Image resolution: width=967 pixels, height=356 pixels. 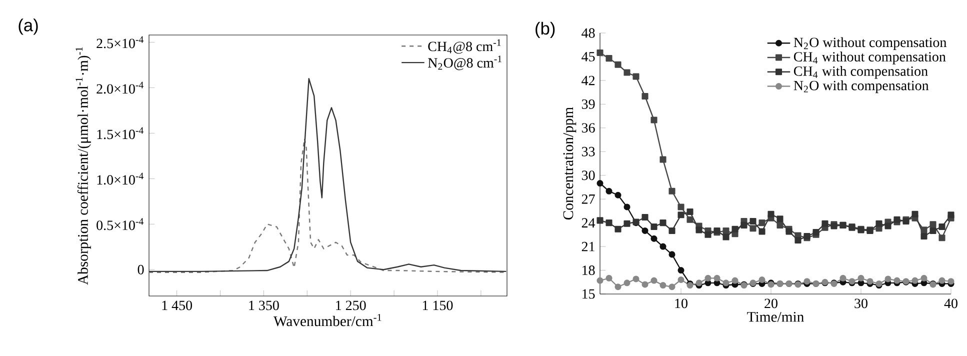 I want to click on y-tick-label: 0.5×10$^{-4}$, so click(x=120, y=224).